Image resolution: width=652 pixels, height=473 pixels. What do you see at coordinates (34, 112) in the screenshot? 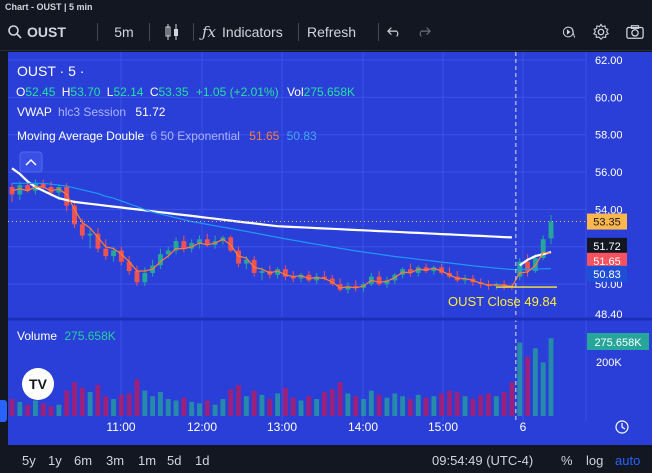
I see `vwap-name: VWAP` at bounding box center [34, 112].